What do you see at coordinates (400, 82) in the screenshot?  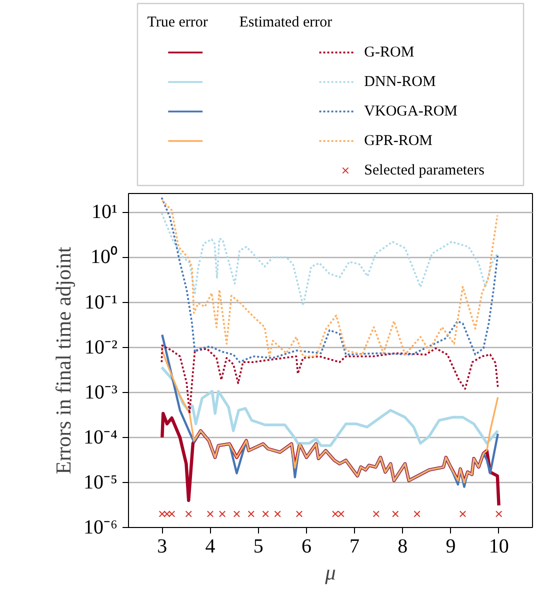 I see `legend-label: DNN-ROM` at bounding box center [400, 82].